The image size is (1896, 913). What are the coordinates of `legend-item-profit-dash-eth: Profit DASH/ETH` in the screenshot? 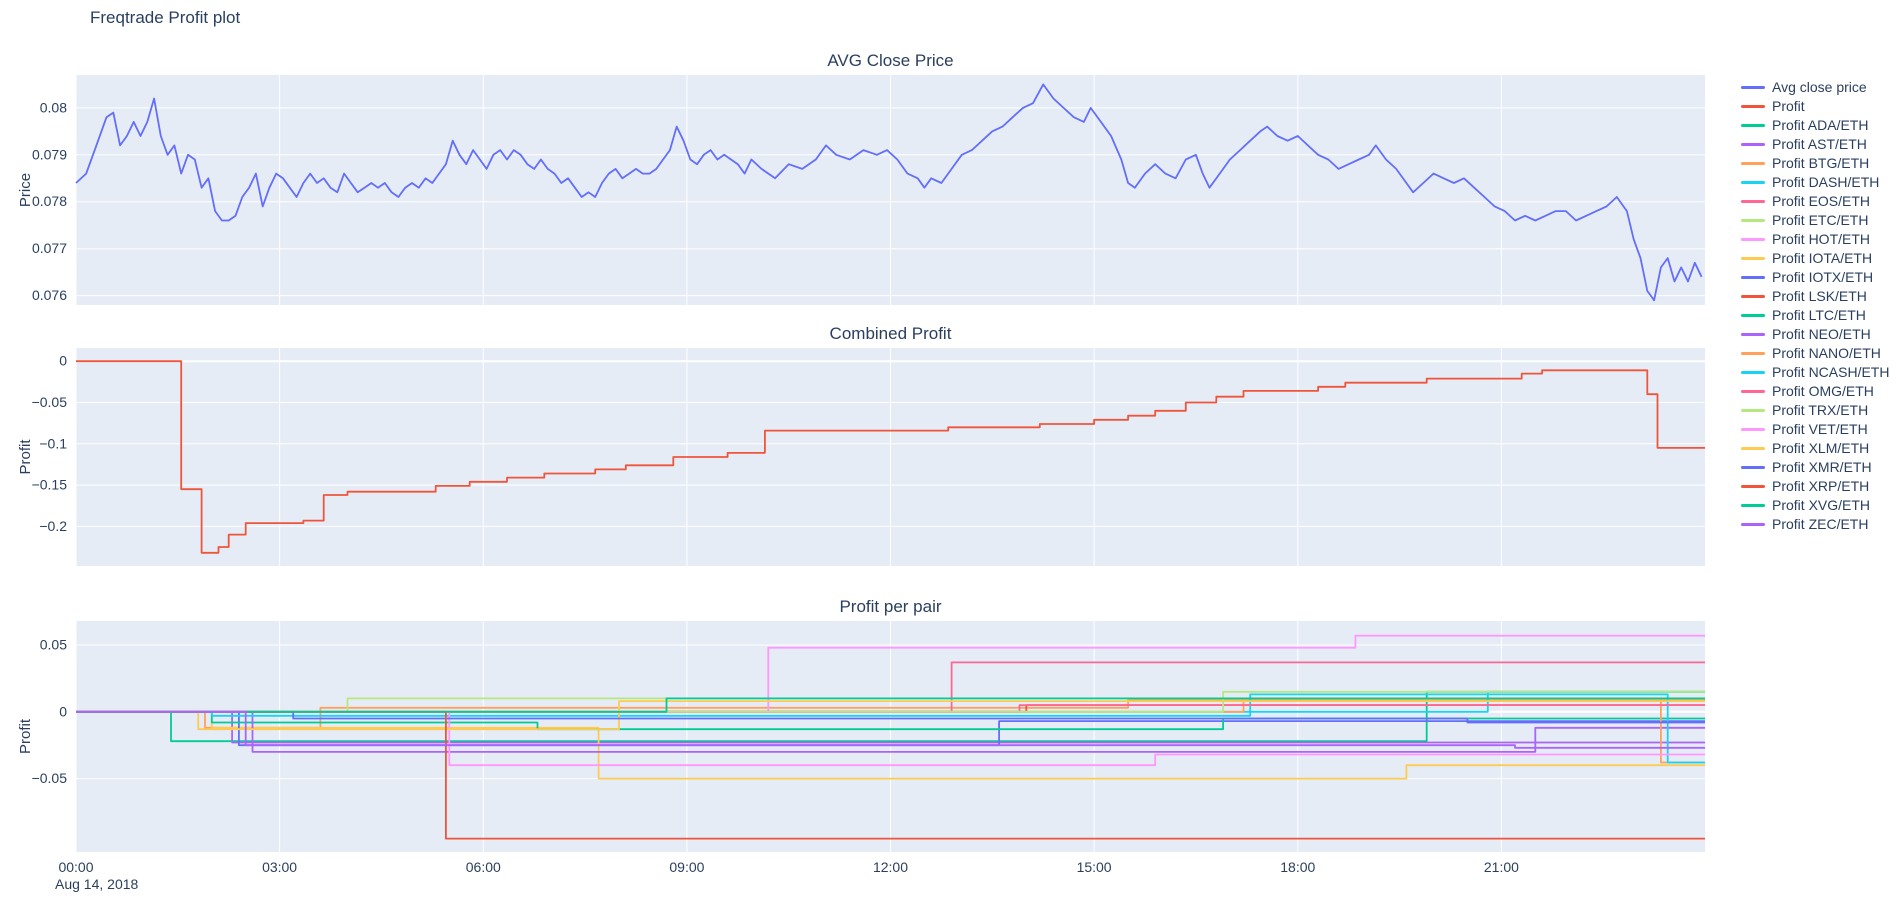 It's located at (1815, 182).